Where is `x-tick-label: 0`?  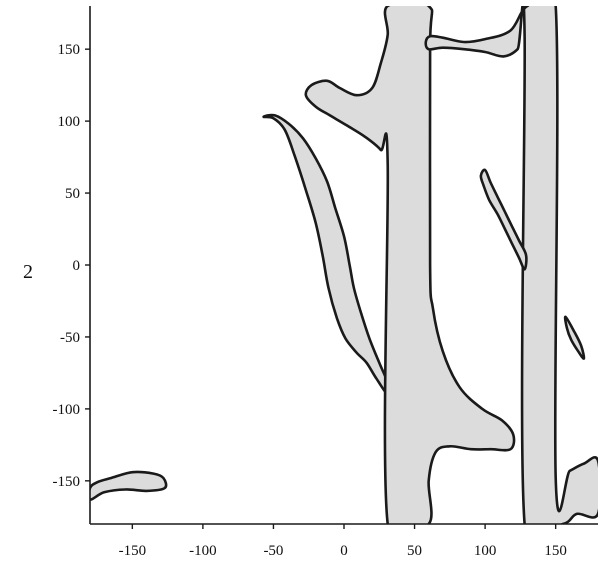
x-tick-label: 0 is located at coordinates (344, 551).